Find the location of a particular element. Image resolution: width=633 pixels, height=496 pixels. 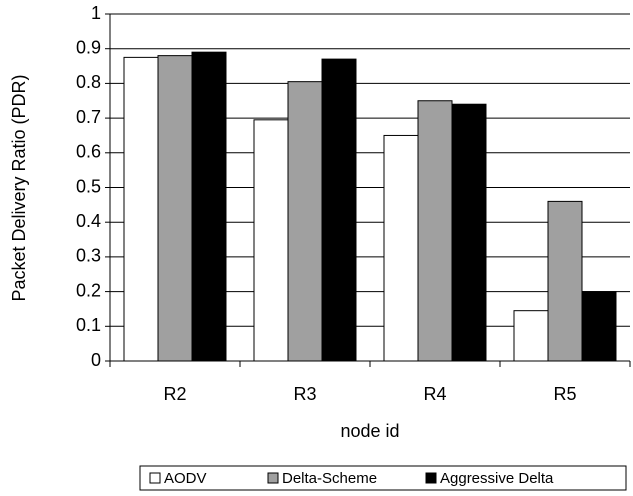

y-tick-label: 0.8 is located at coordinates (88, 82).